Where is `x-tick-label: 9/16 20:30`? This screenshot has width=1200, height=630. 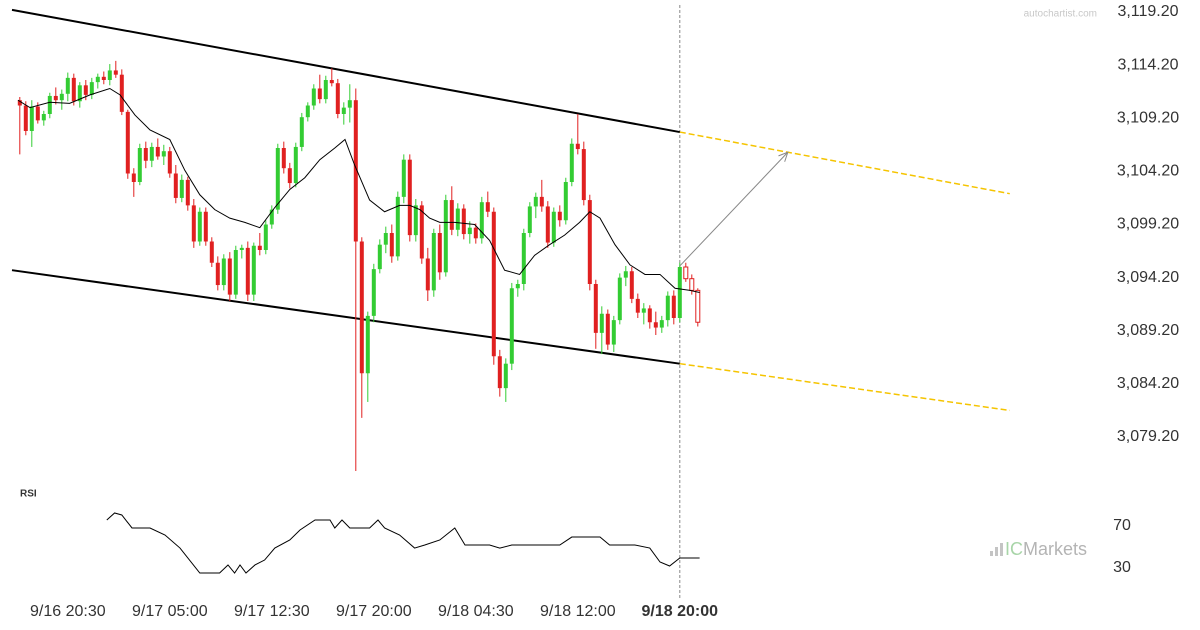
x-tick-label: 9/16 20:30 is located at coordinates (68, 611).